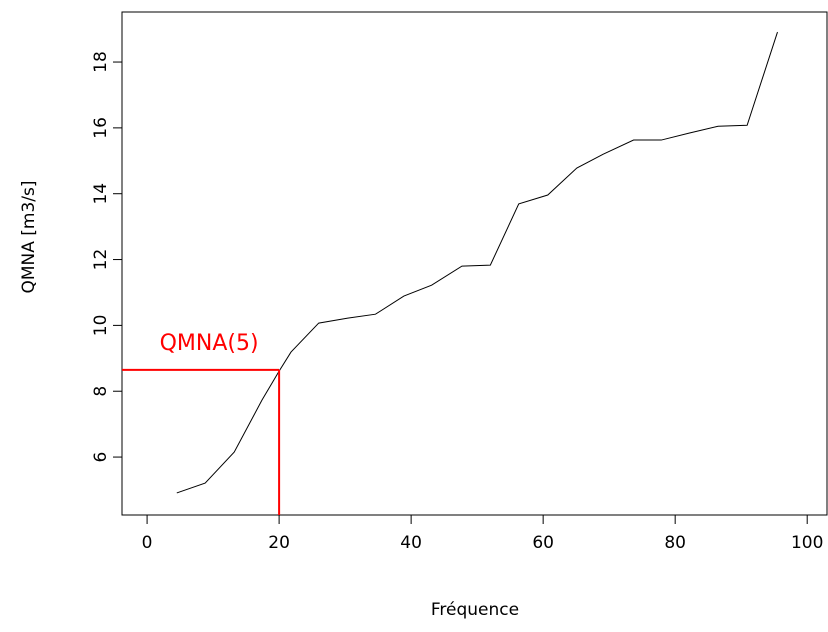 The image size is (828, 632). I want to click on x-tick-label: 0, so click(147, 543).